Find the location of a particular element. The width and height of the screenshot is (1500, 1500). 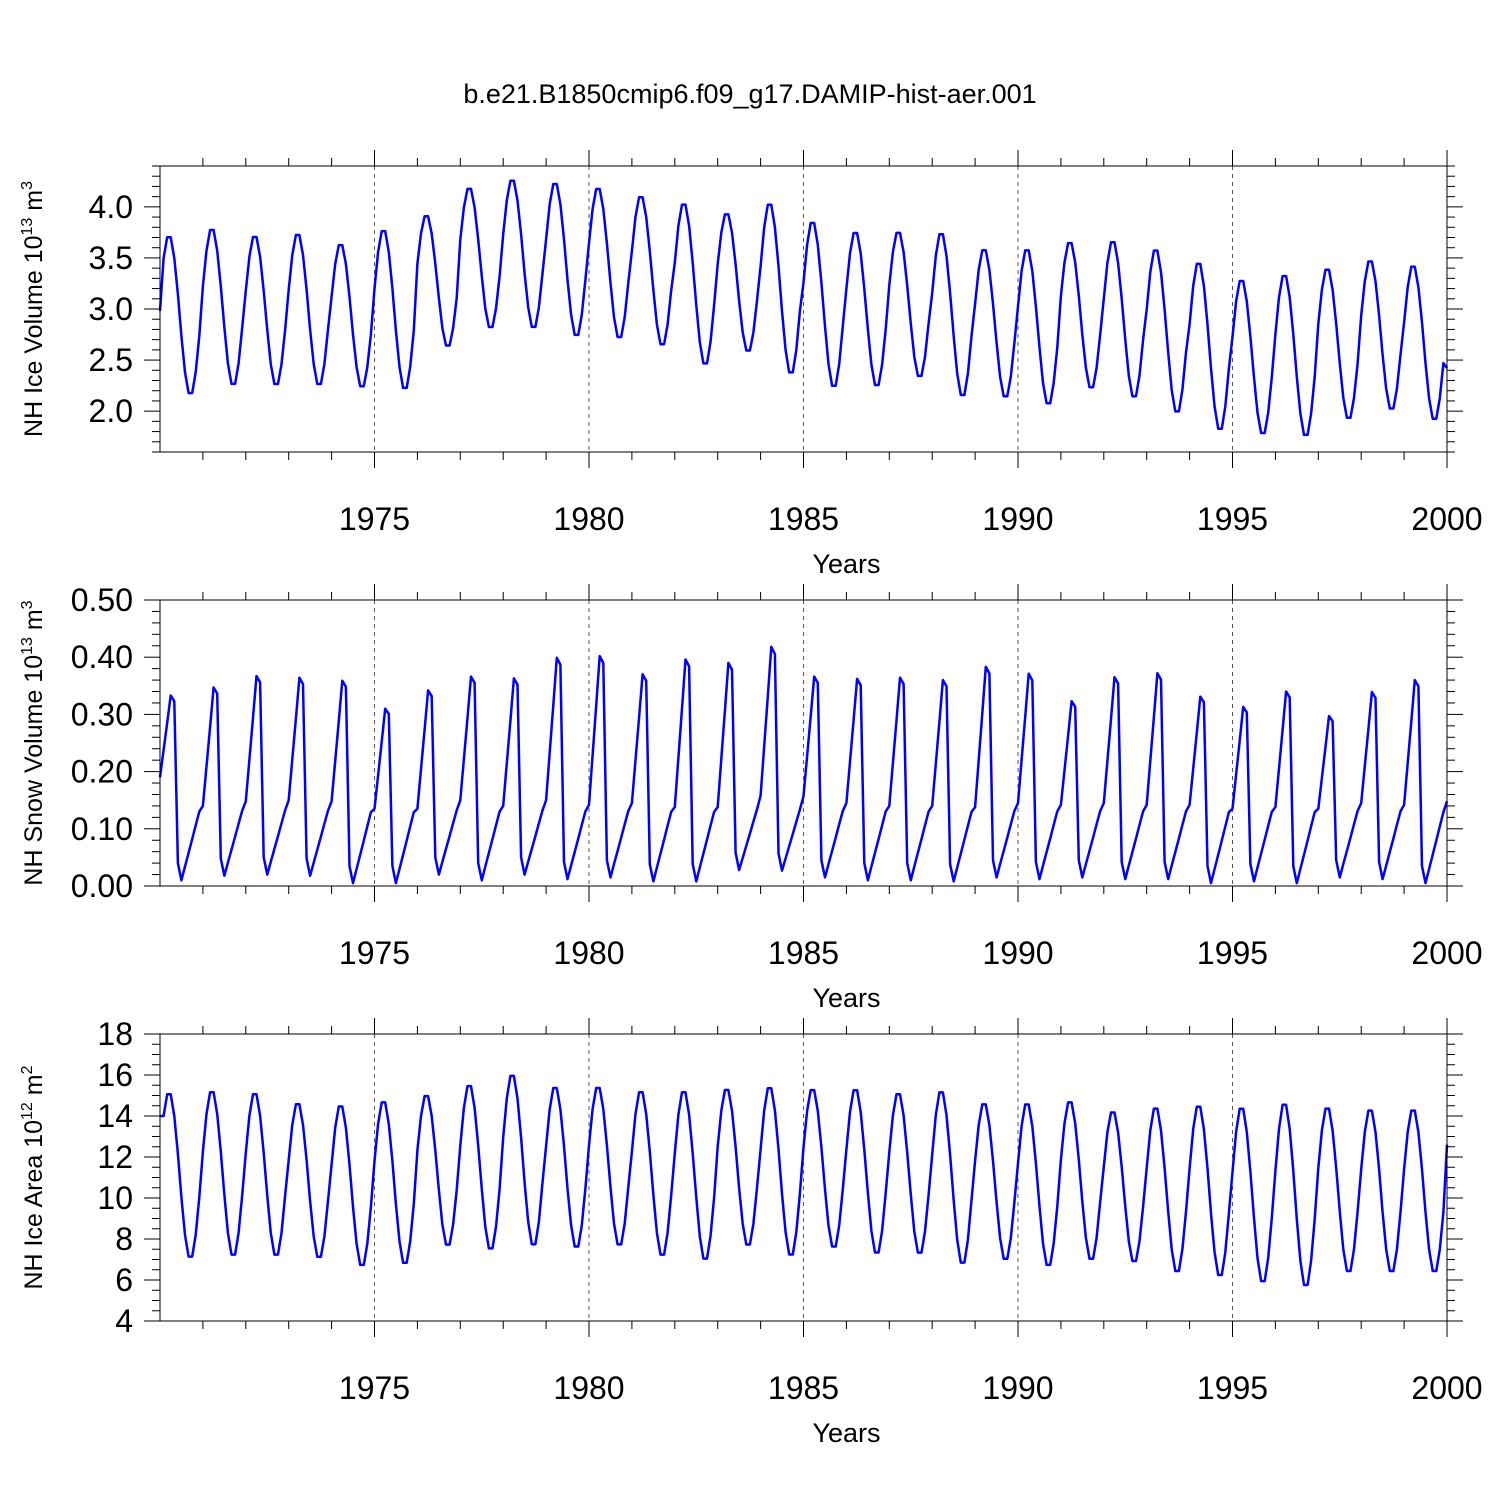

y-tick-label: 0.50 is located at coordinates (102, 600).